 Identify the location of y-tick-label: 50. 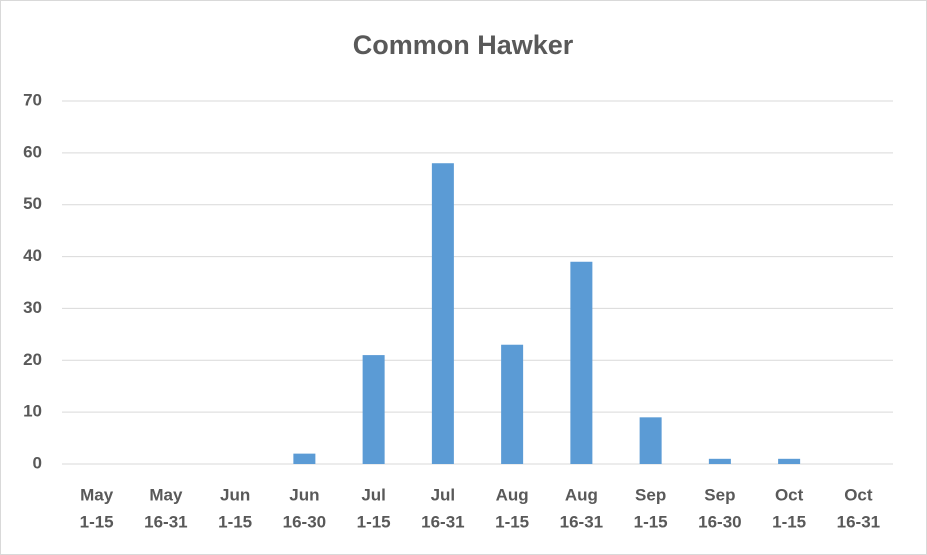
(32, 203).